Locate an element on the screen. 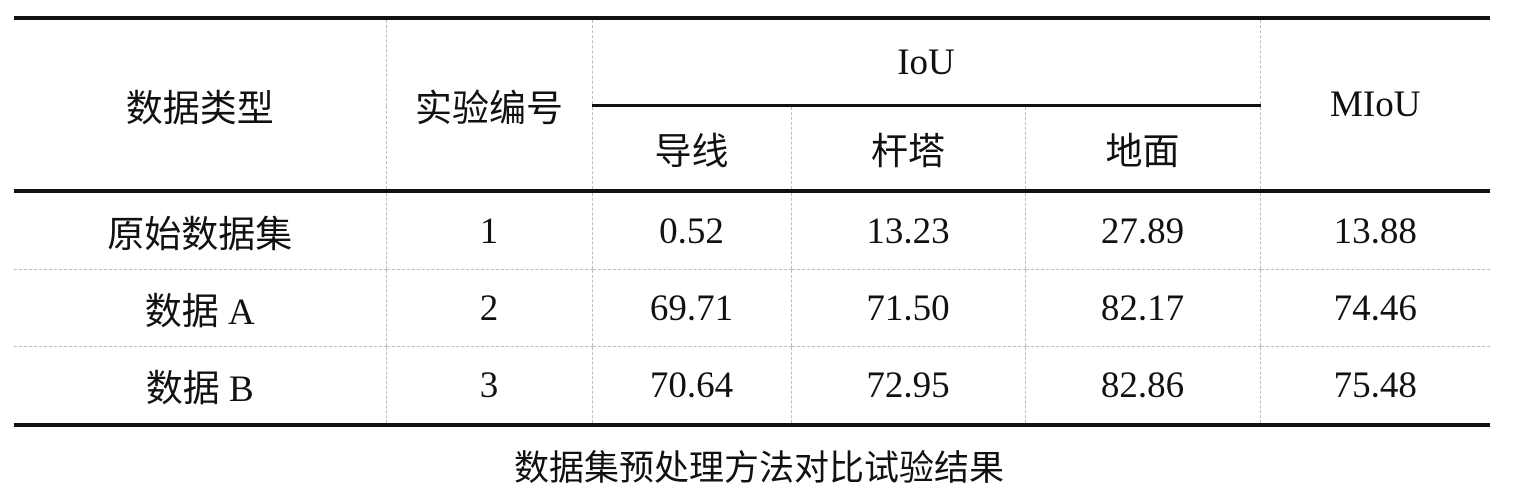  header-data-type: 数据类型 is located at coordinates (200, 104).